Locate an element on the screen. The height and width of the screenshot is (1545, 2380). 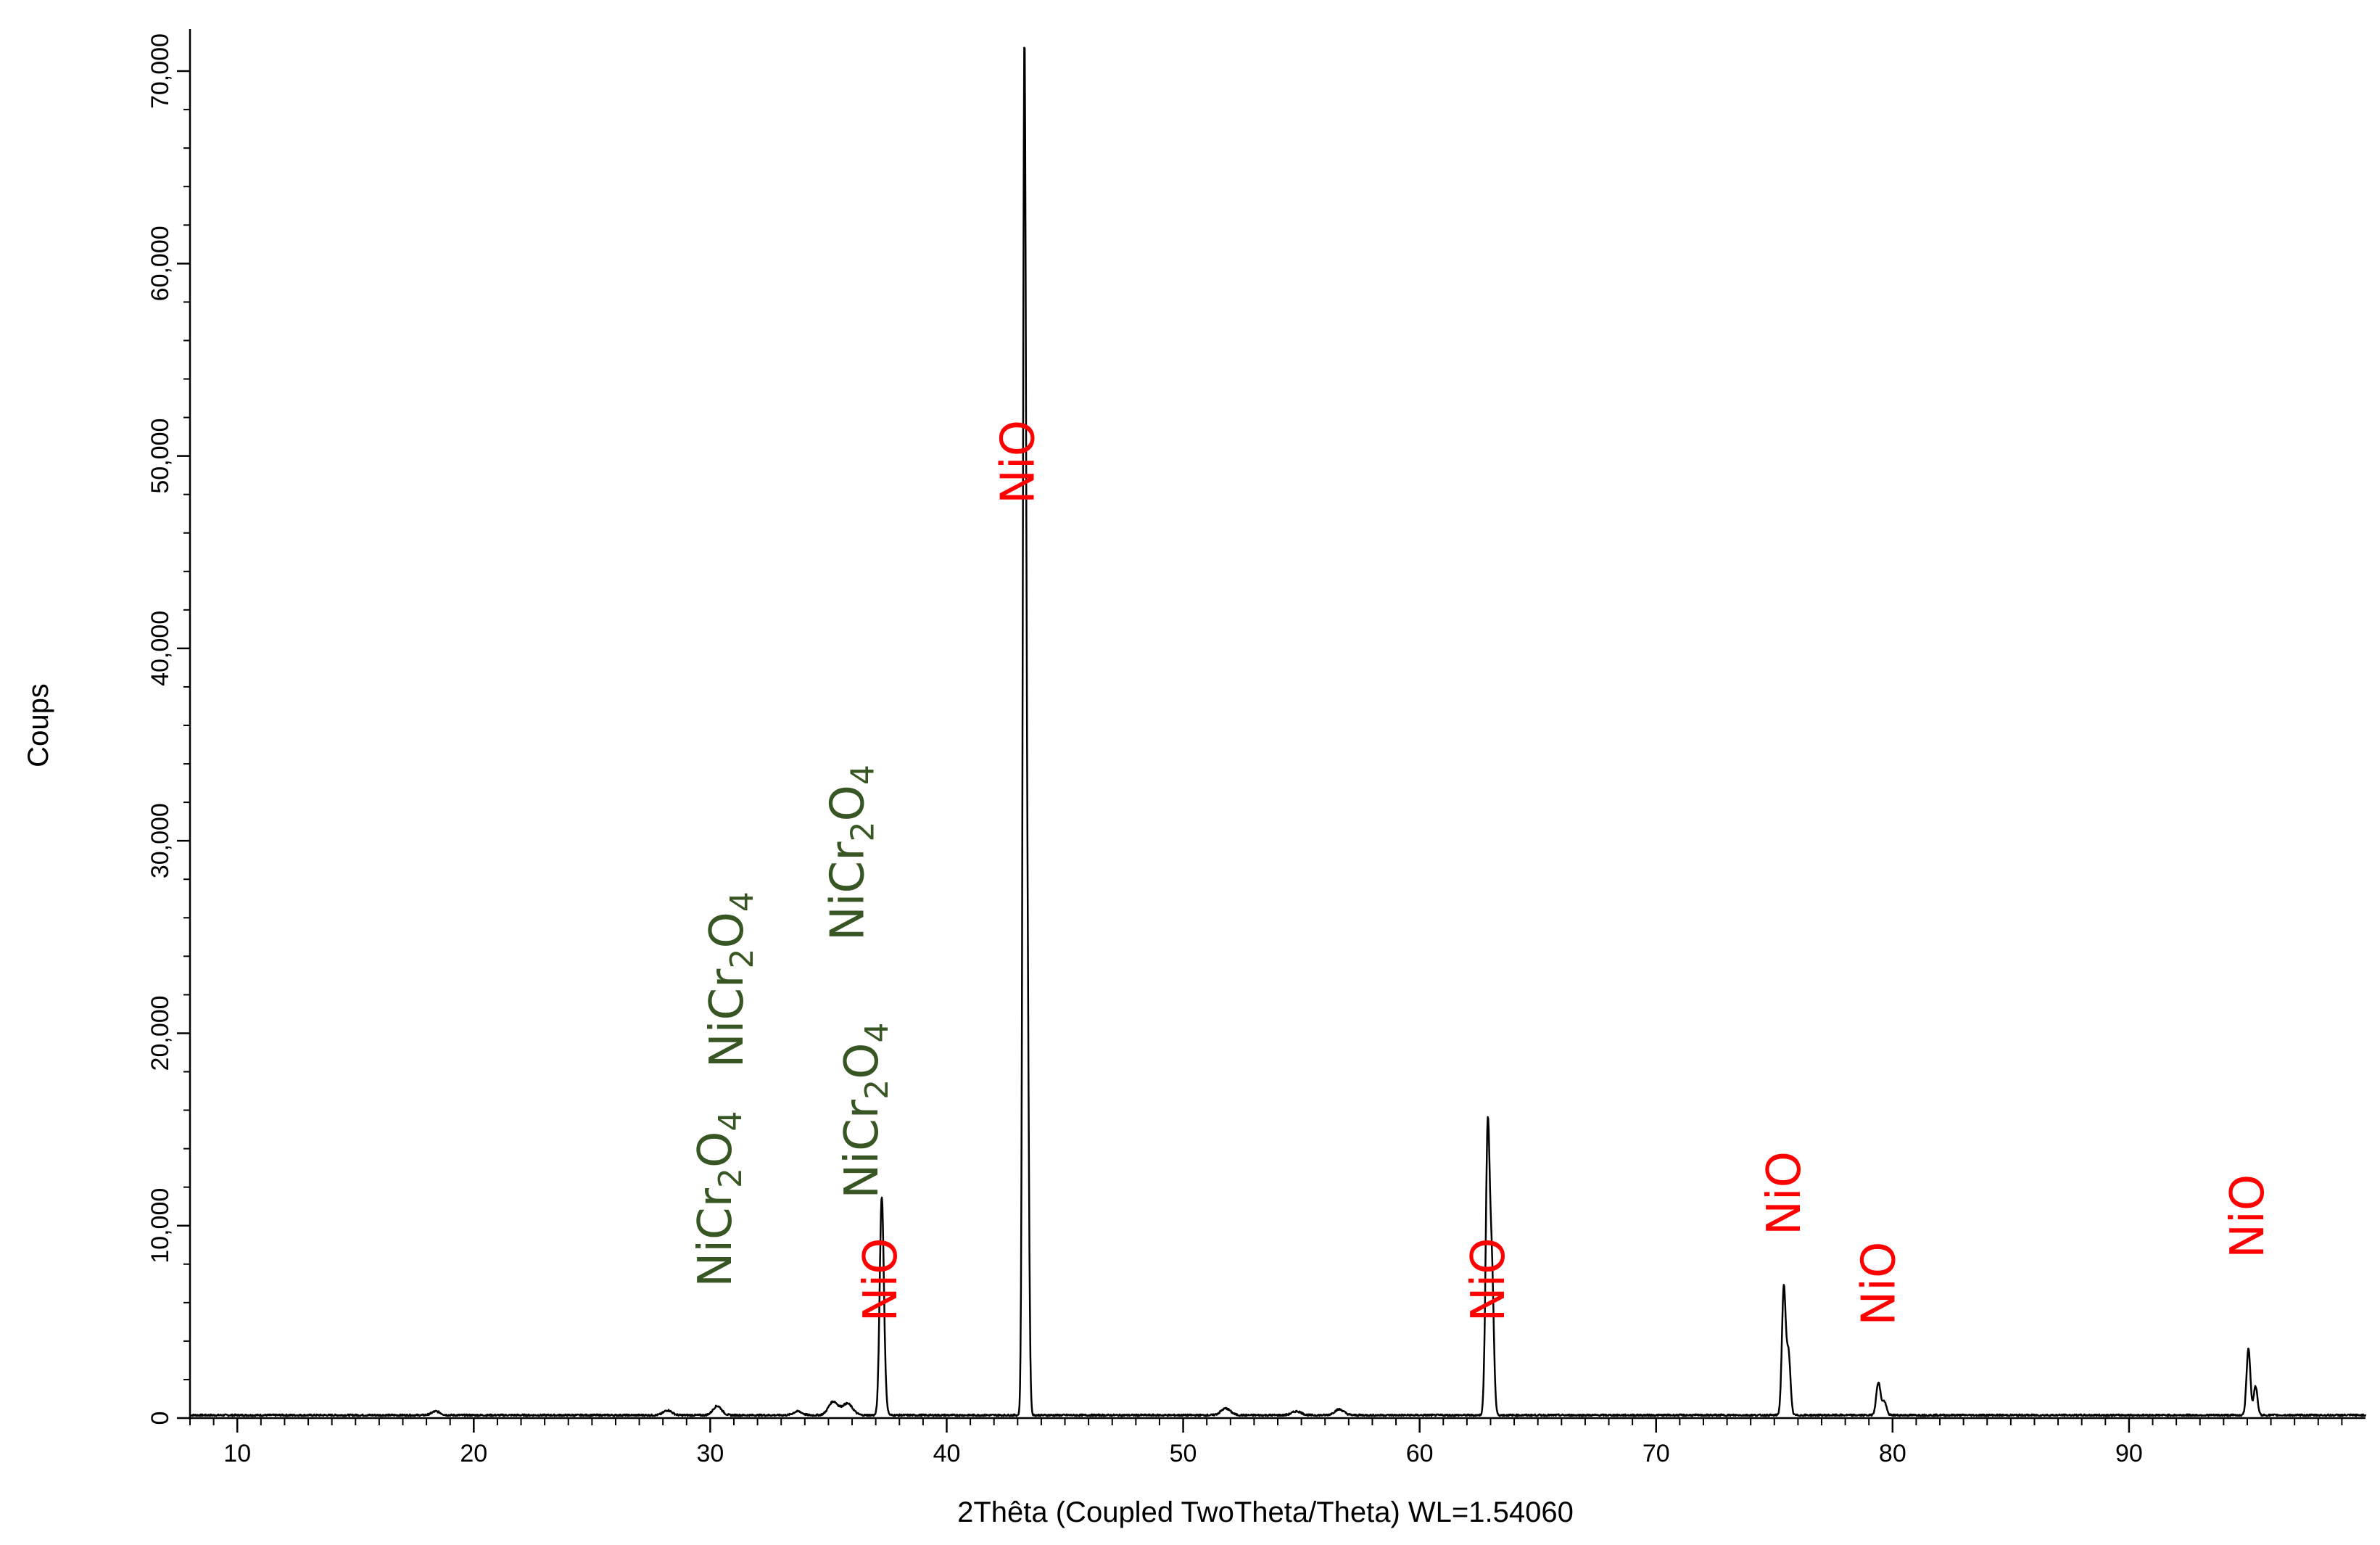
x-tick-label: 80 is located at coordinates (1892, 1453).